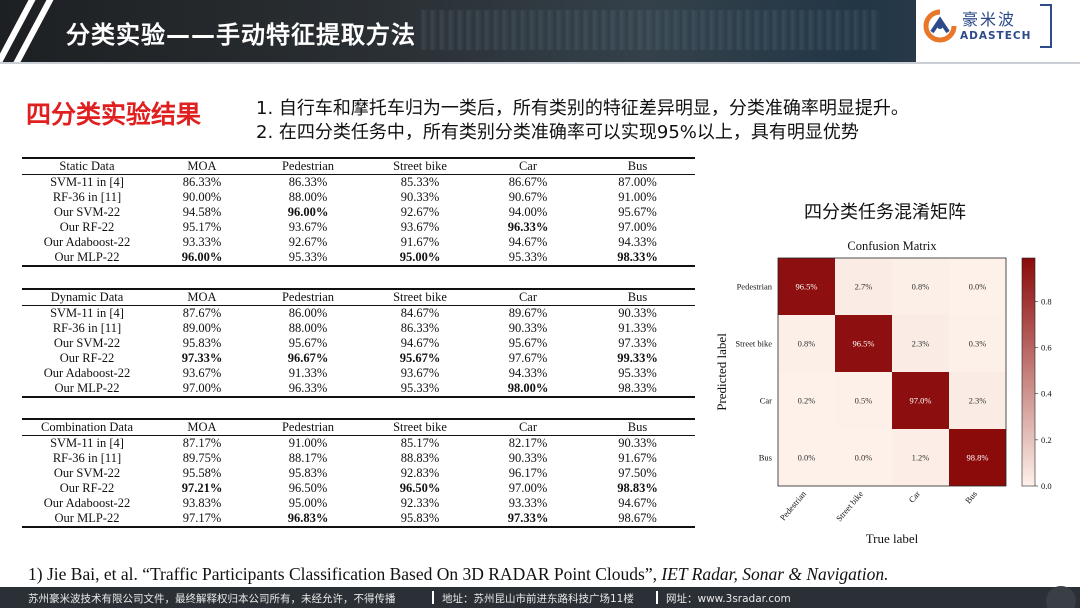  I want to click on accuracy-cell: 94.33%, so click(528, 373).